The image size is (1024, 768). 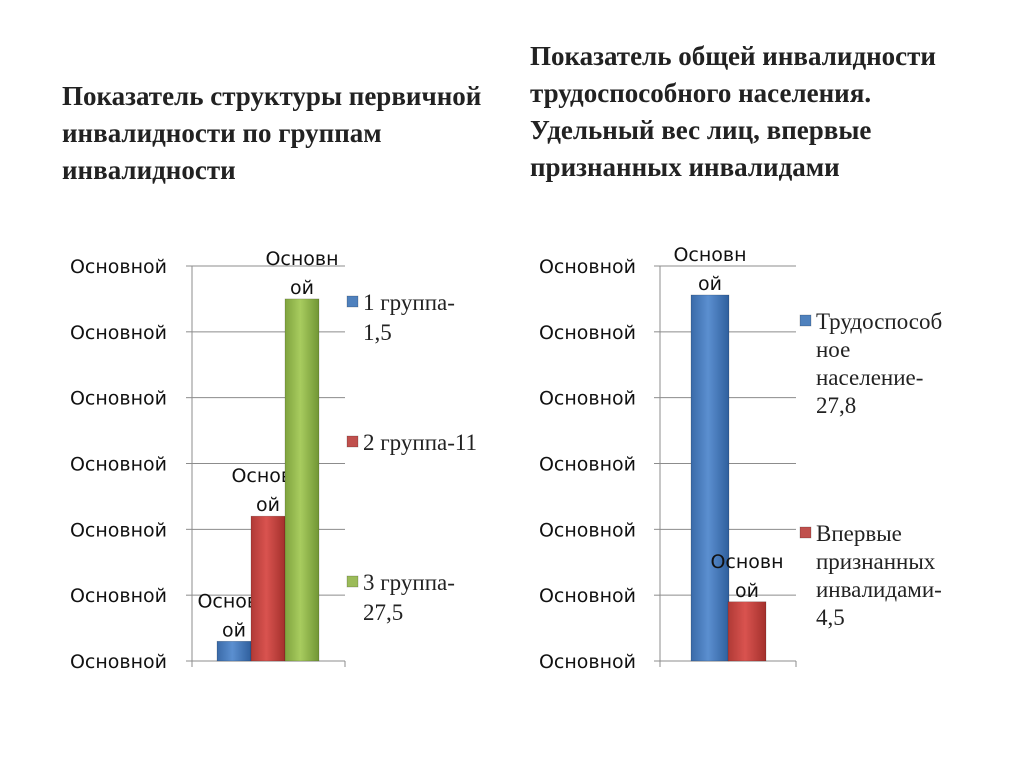 I want to click on legend-entry: 27,8, so click(x=836, y=405).